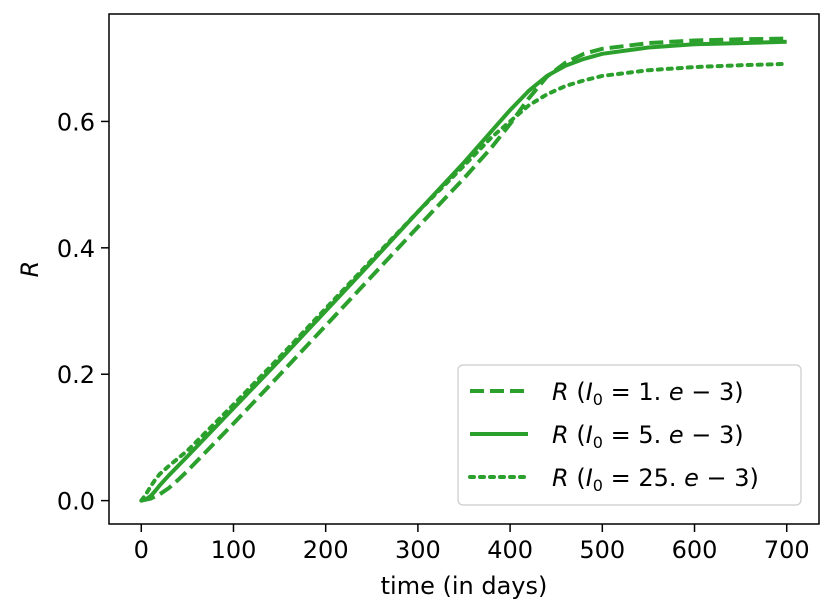  Describe the element at coordinates (418, 550) in the screenshot. I see `x-tick-label: 300` at that location.